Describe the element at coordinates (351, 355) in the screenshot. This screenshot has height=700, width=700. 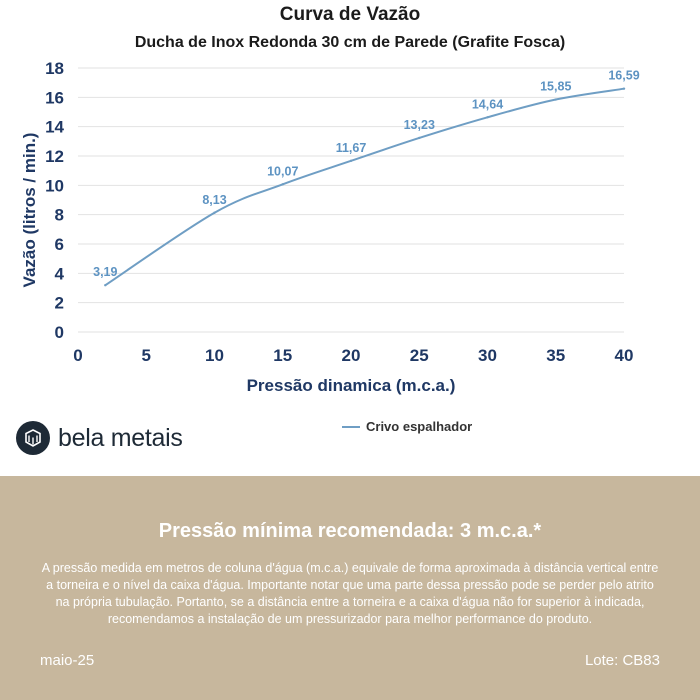
I see `x-tick-label: 20` at that location.